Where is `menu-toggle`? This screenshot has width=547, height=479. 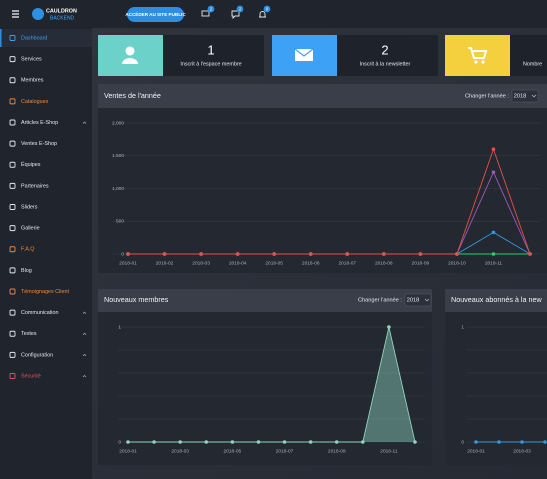 menu-toggle is located at coordinates (15, 14).